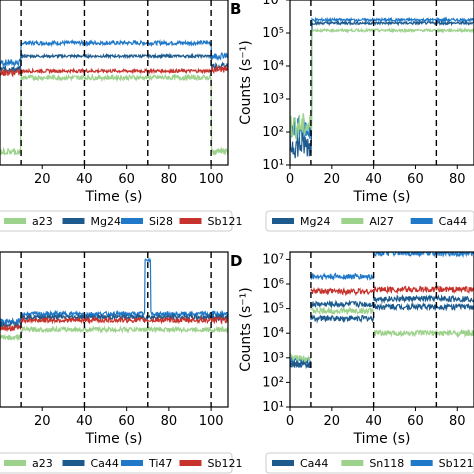 The height and width of the screenshot is (474, 474). I want to click on series-Si28, so click(114, 53).